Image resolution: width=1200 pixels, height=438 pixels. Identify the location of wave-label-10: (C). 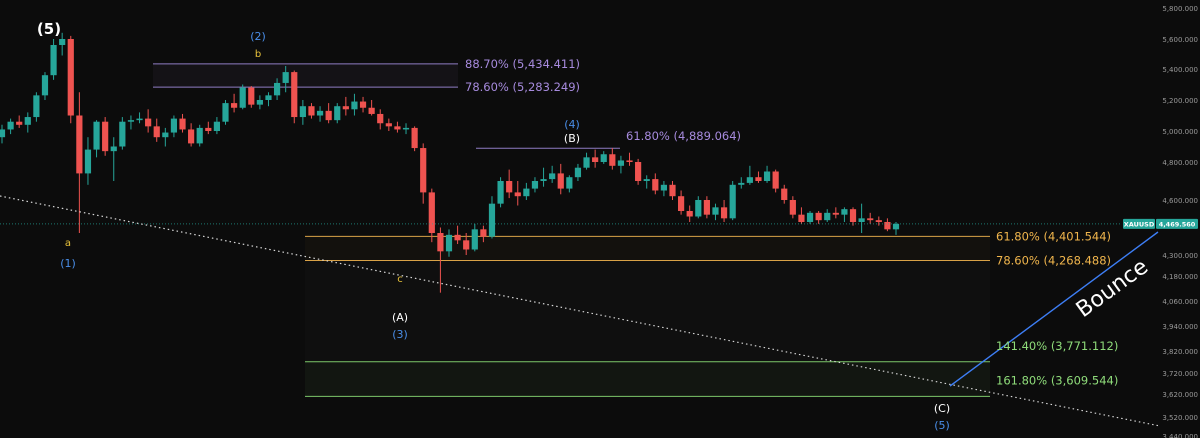
(942, 408).